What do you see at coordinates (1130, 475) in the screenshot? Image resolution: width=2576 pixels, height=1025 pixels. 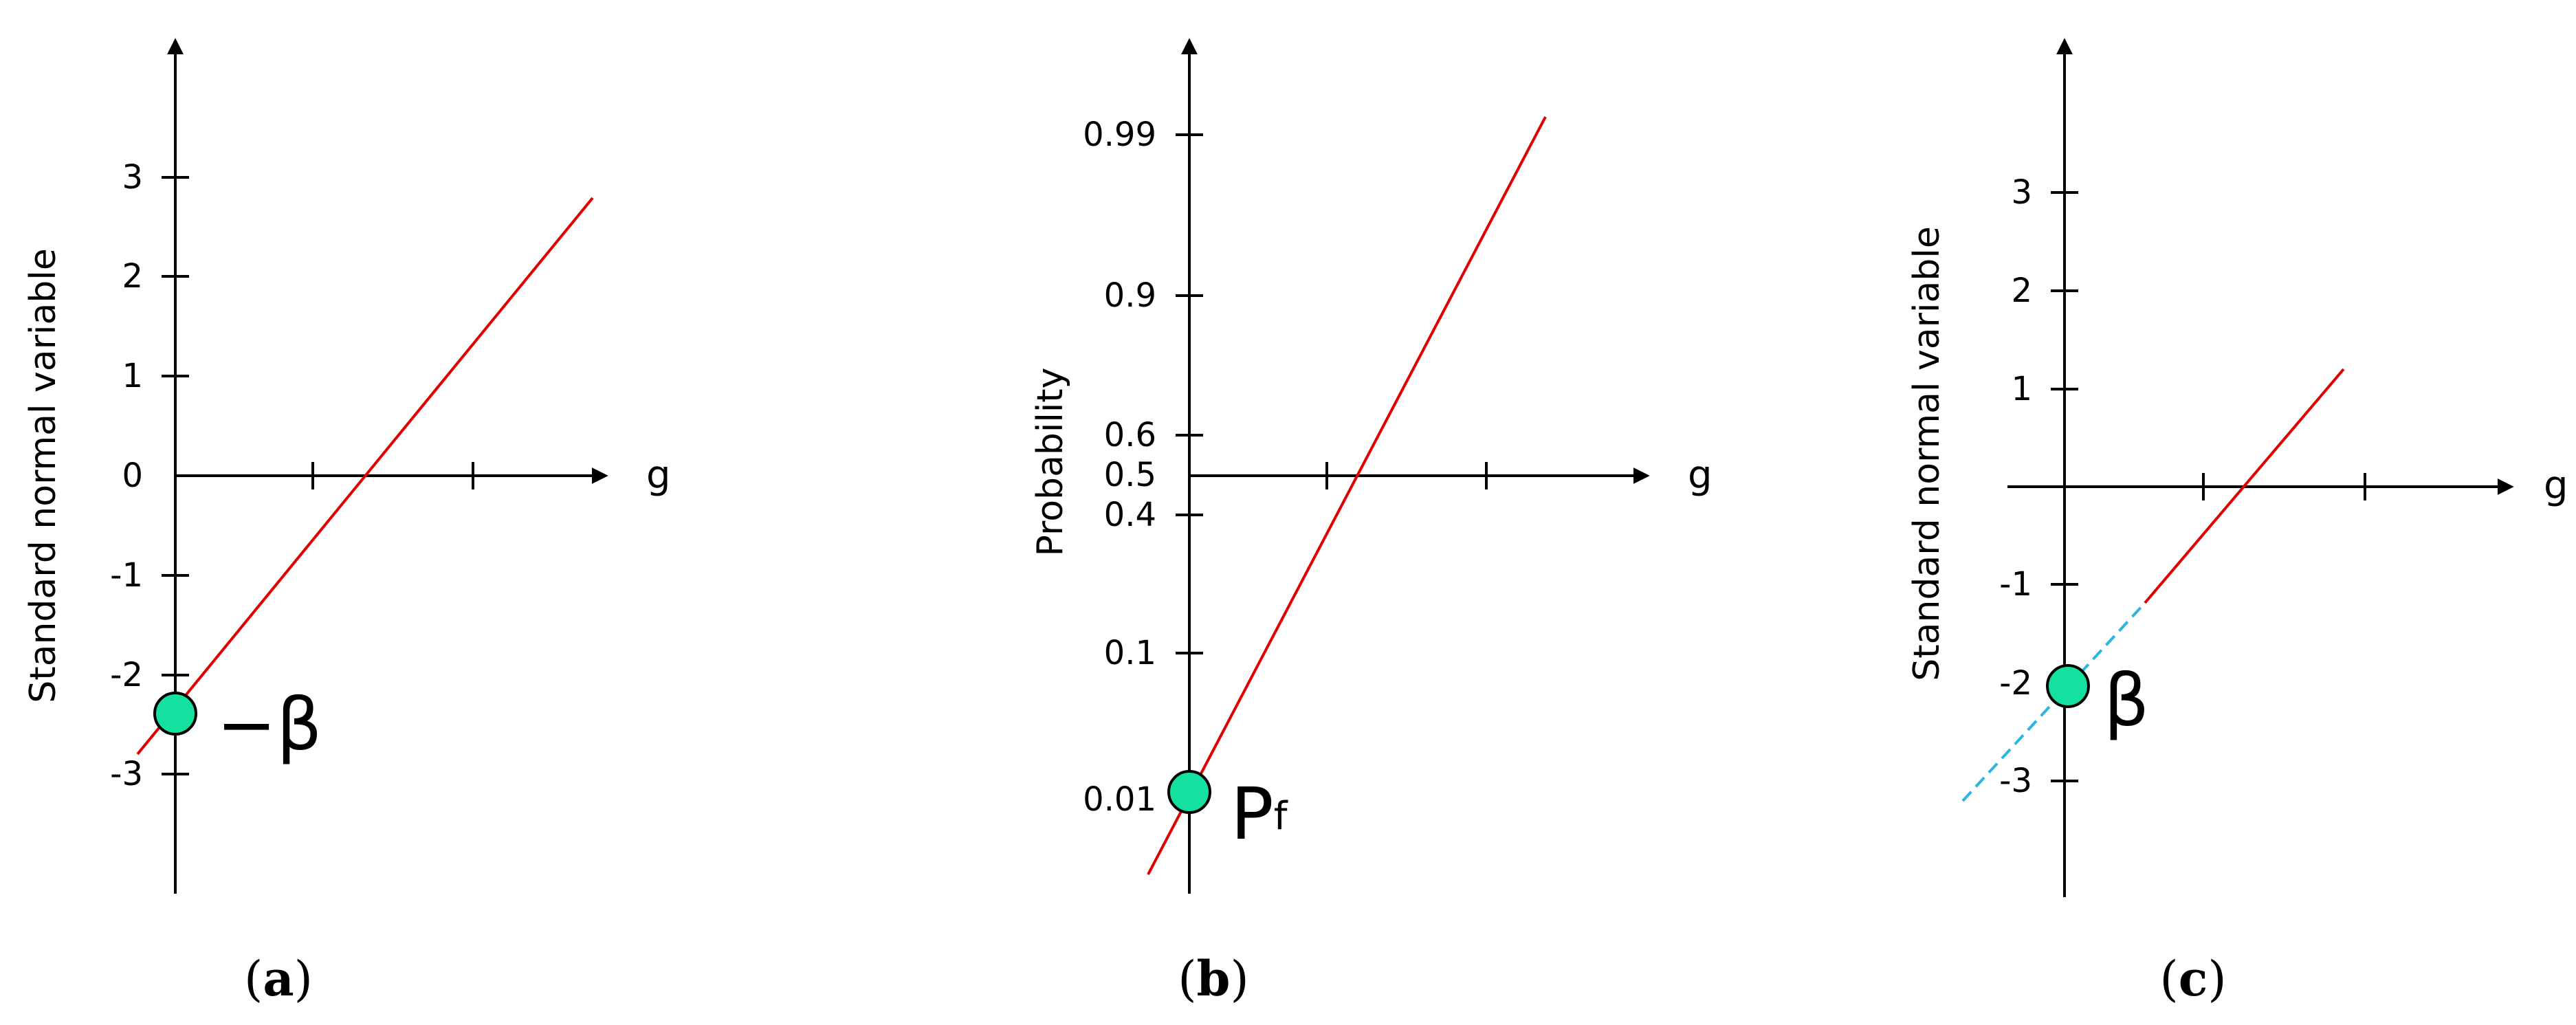 I see `panel-b-y-tick-label-0.5: 0.5` at bounding box center [1130, 475].